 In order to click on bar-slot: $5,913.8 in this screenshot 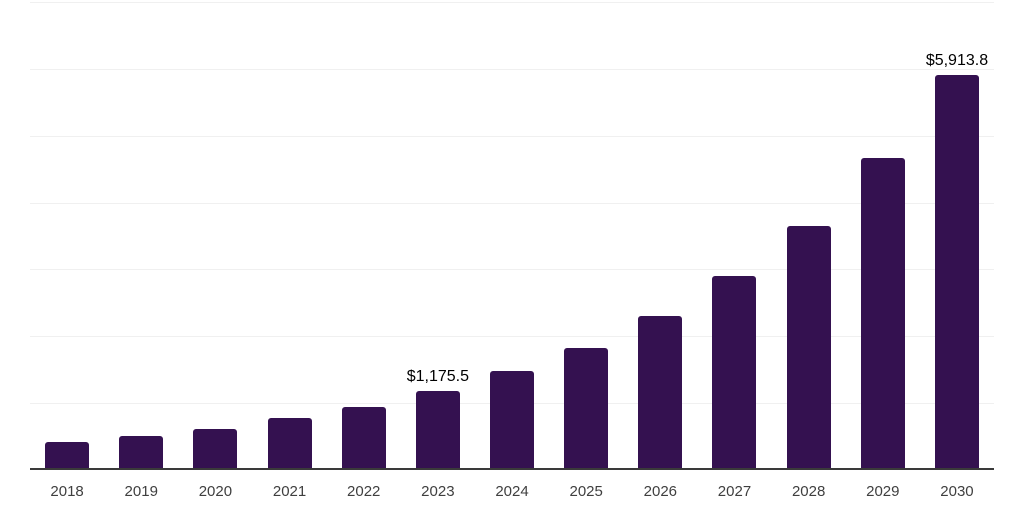, I will do `click(957, 236)`.